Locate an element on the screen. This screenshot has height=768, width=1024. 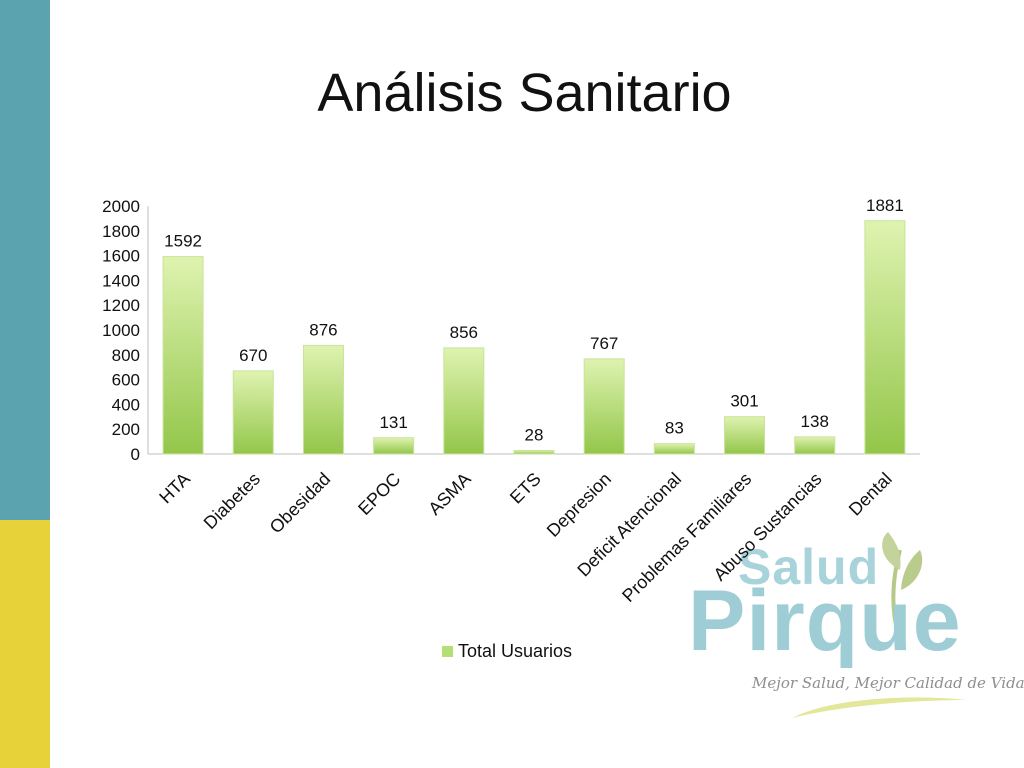
data-label: 138 is located at coordinates (815, 421).